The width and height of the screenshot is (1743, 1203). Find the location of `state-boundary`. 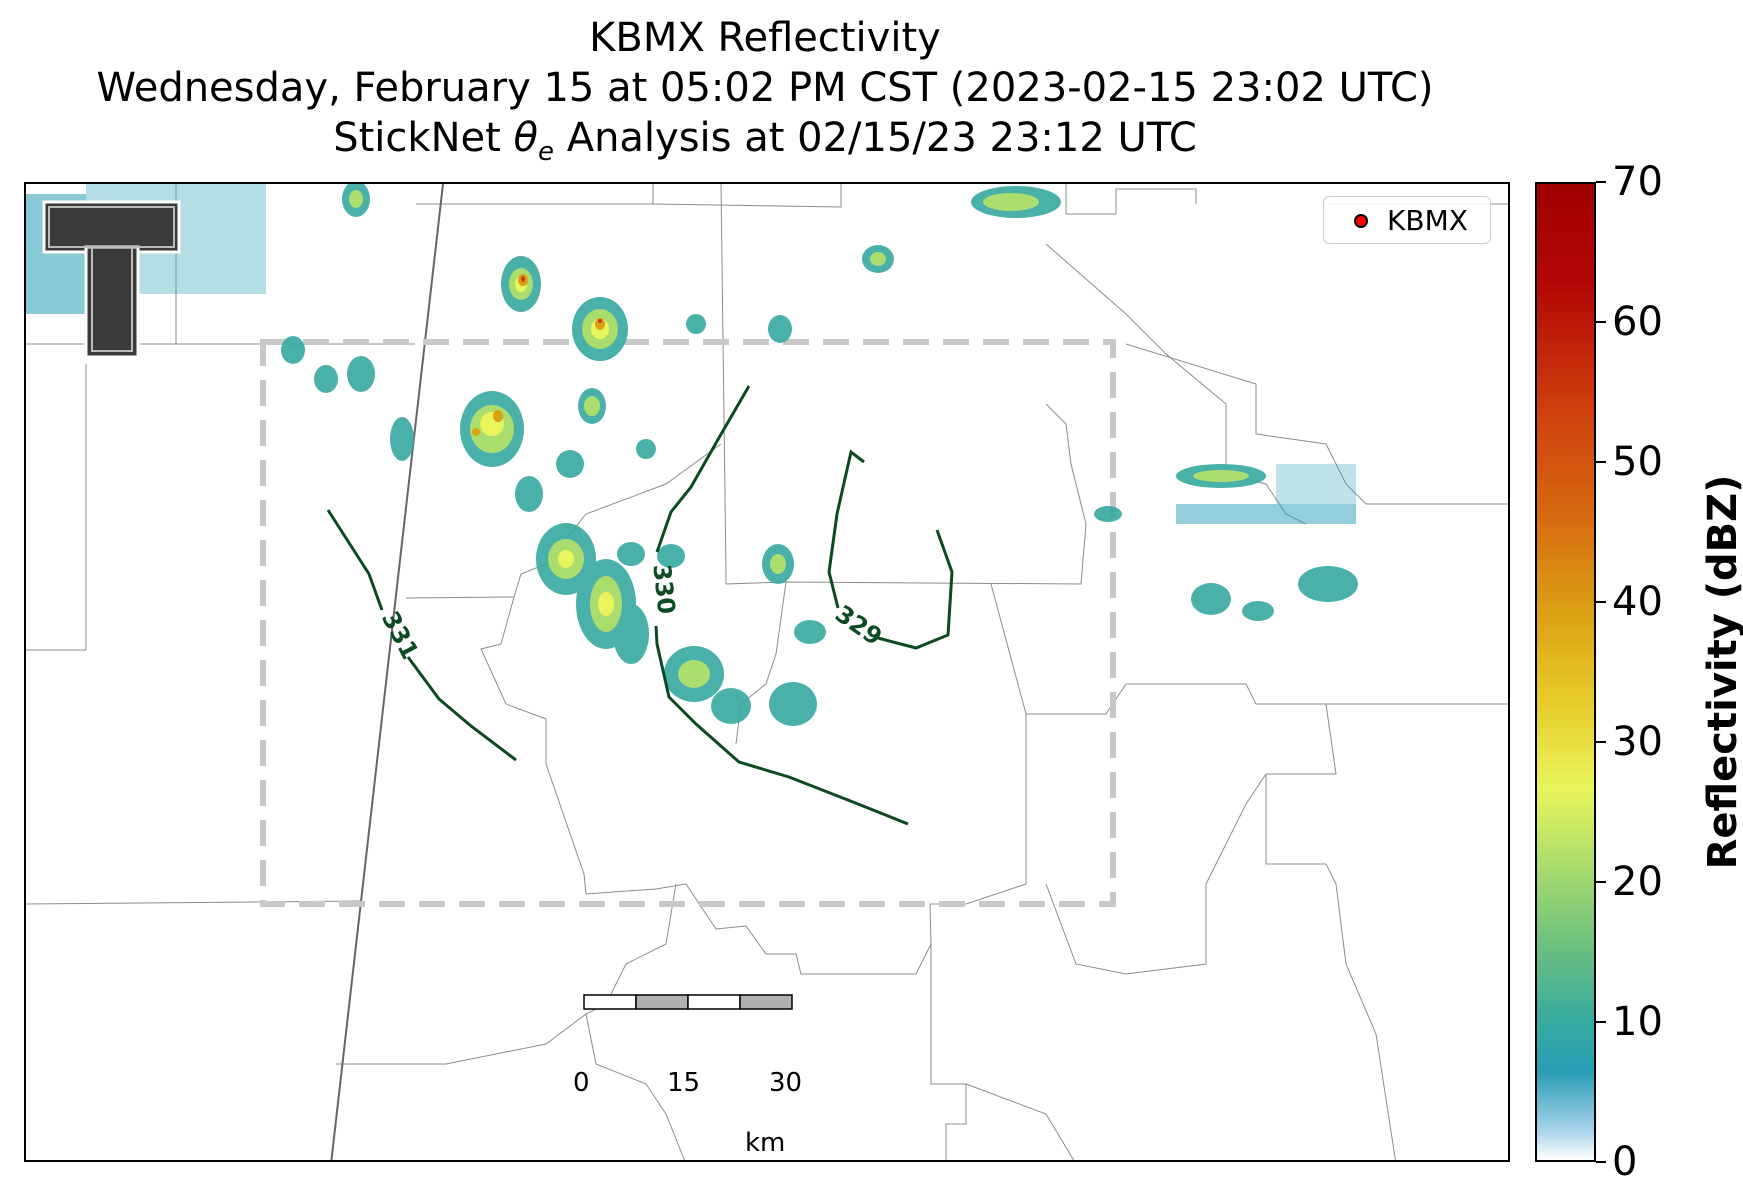

state-boundary is located at coordinates (387, 672).